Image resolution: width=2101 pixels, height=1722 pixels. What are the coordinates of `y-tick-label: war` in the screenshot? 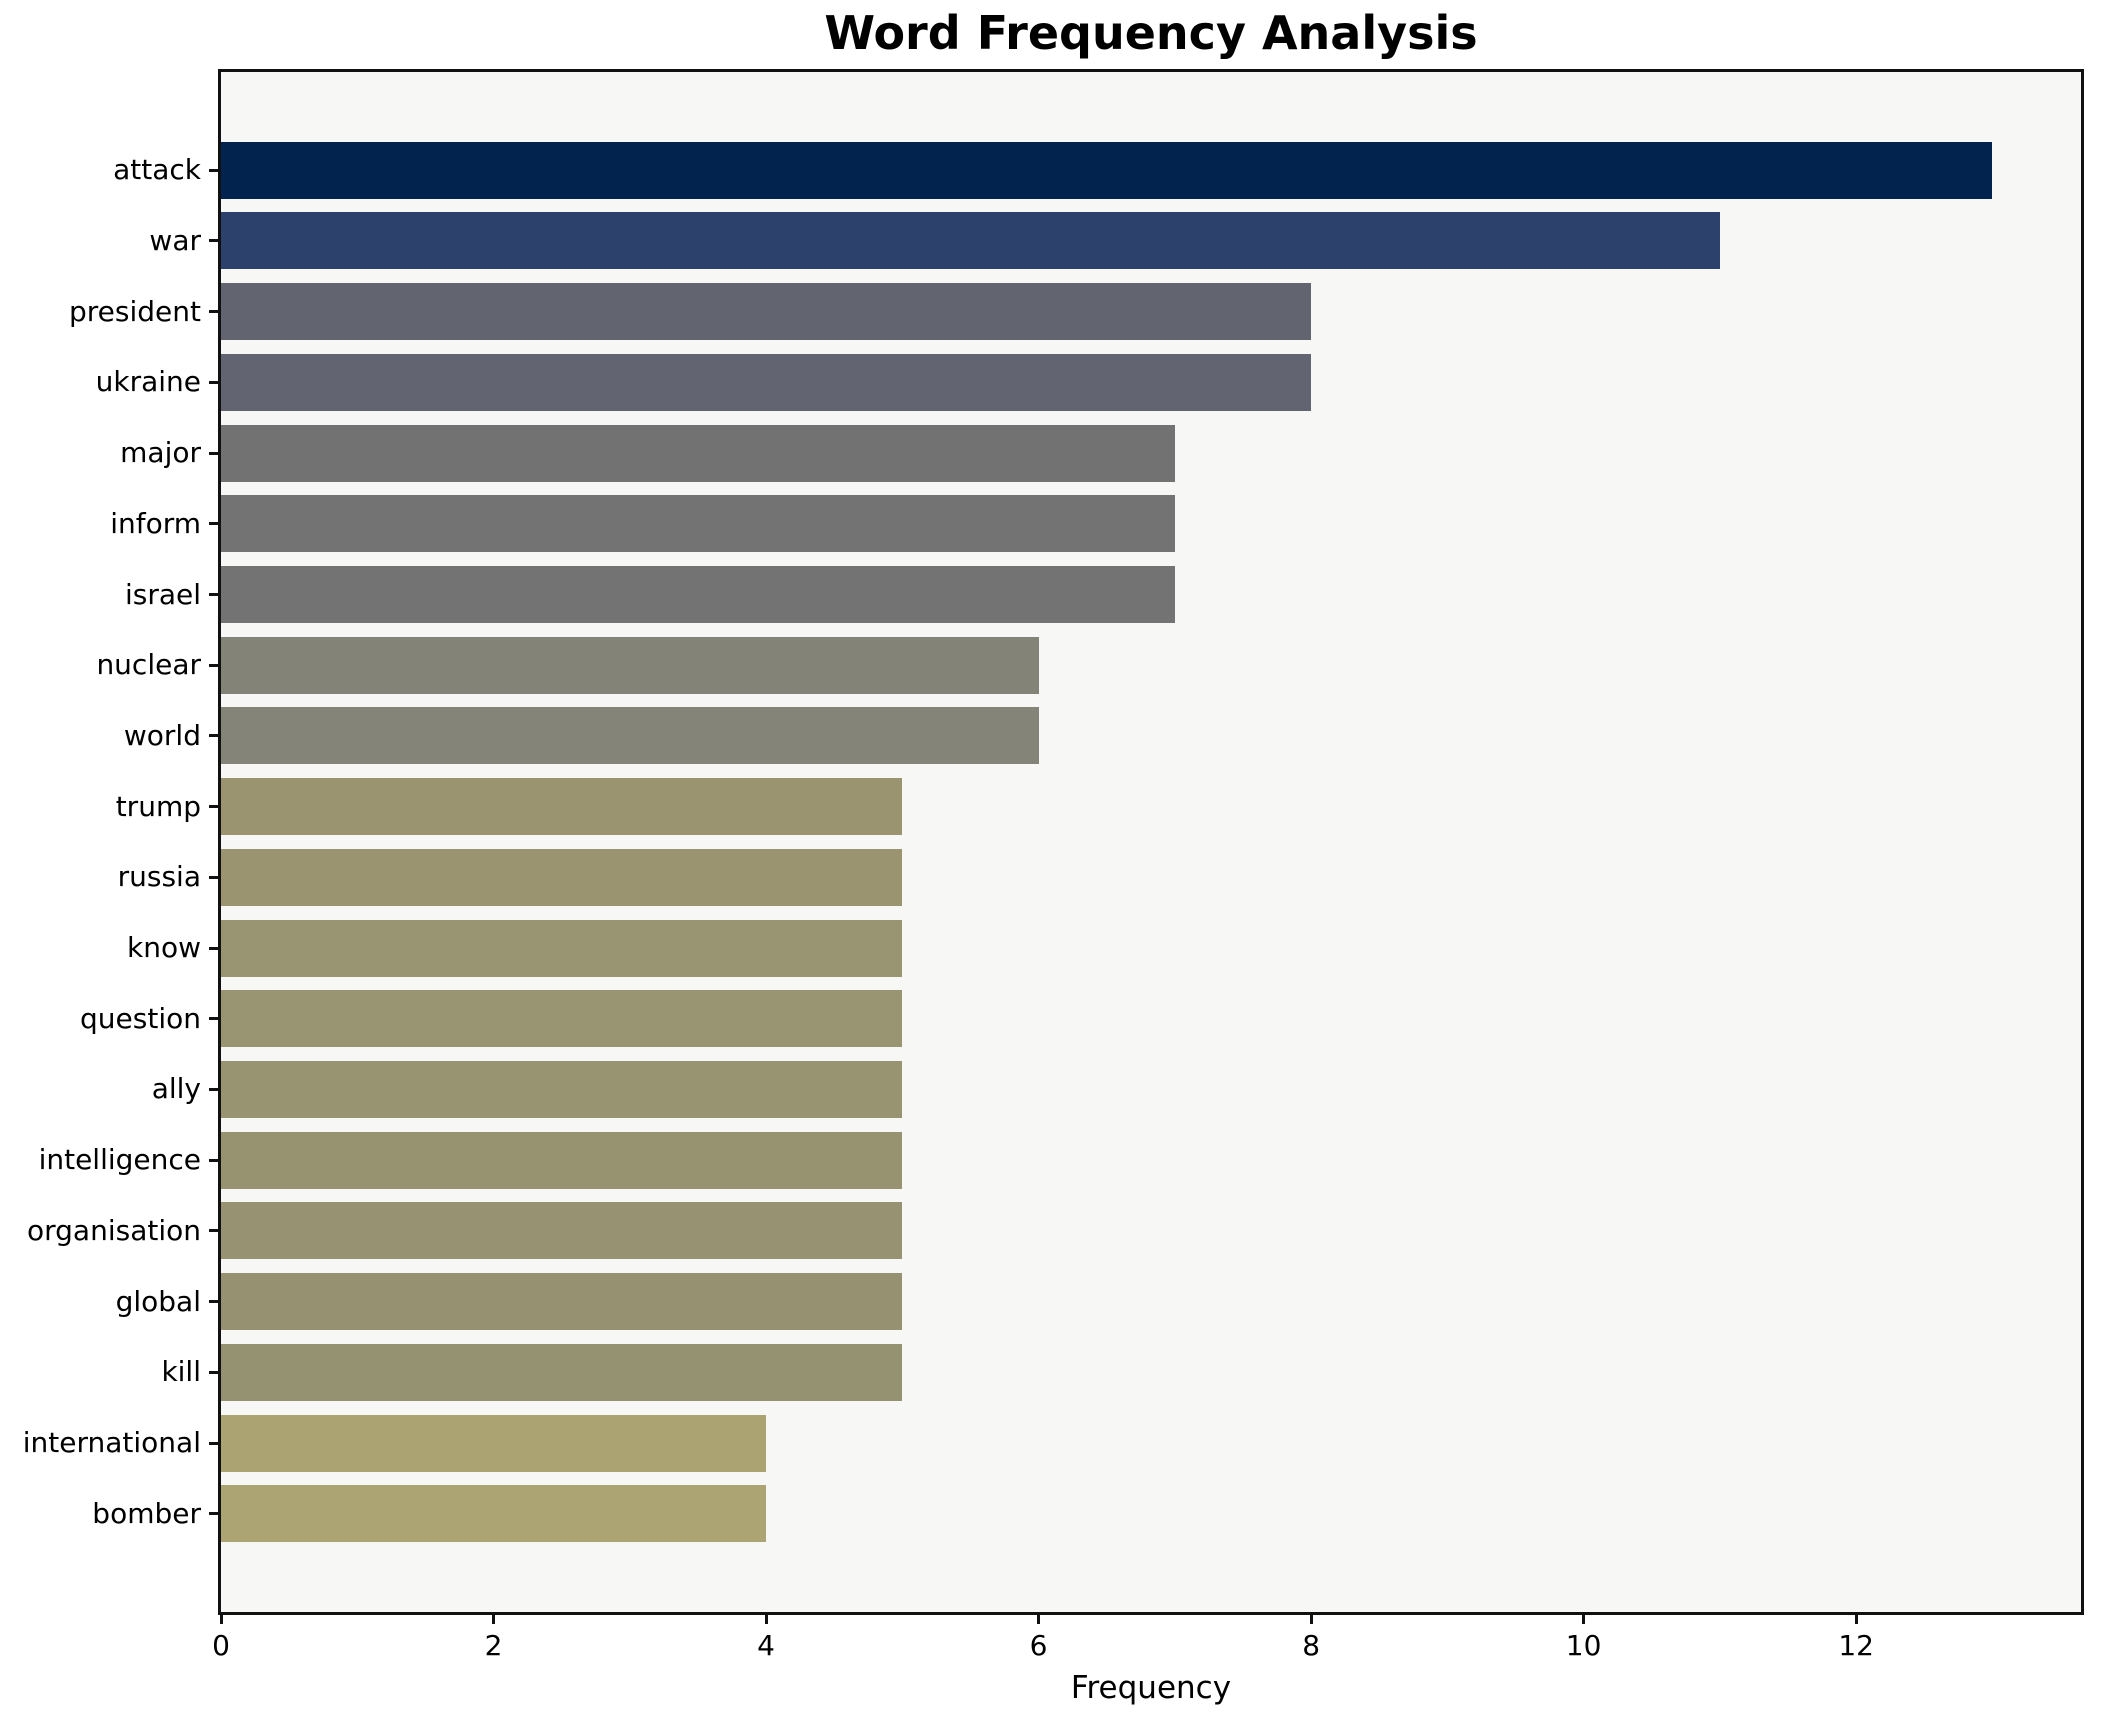 It's located at (175, 240).